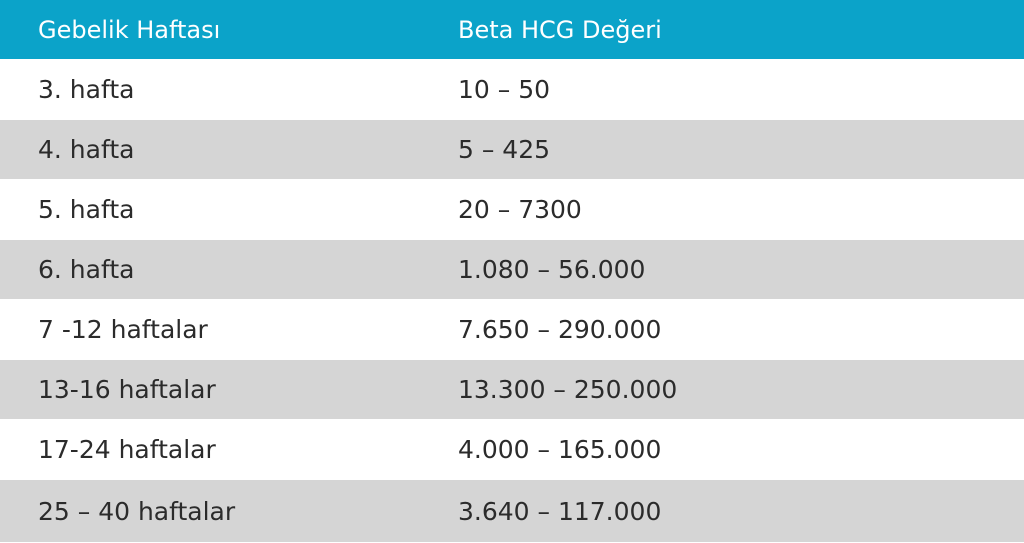 This screenshot has width=1024, height=543. I want to click on table-cell: 17-24 haftalar, so click(127, 449).